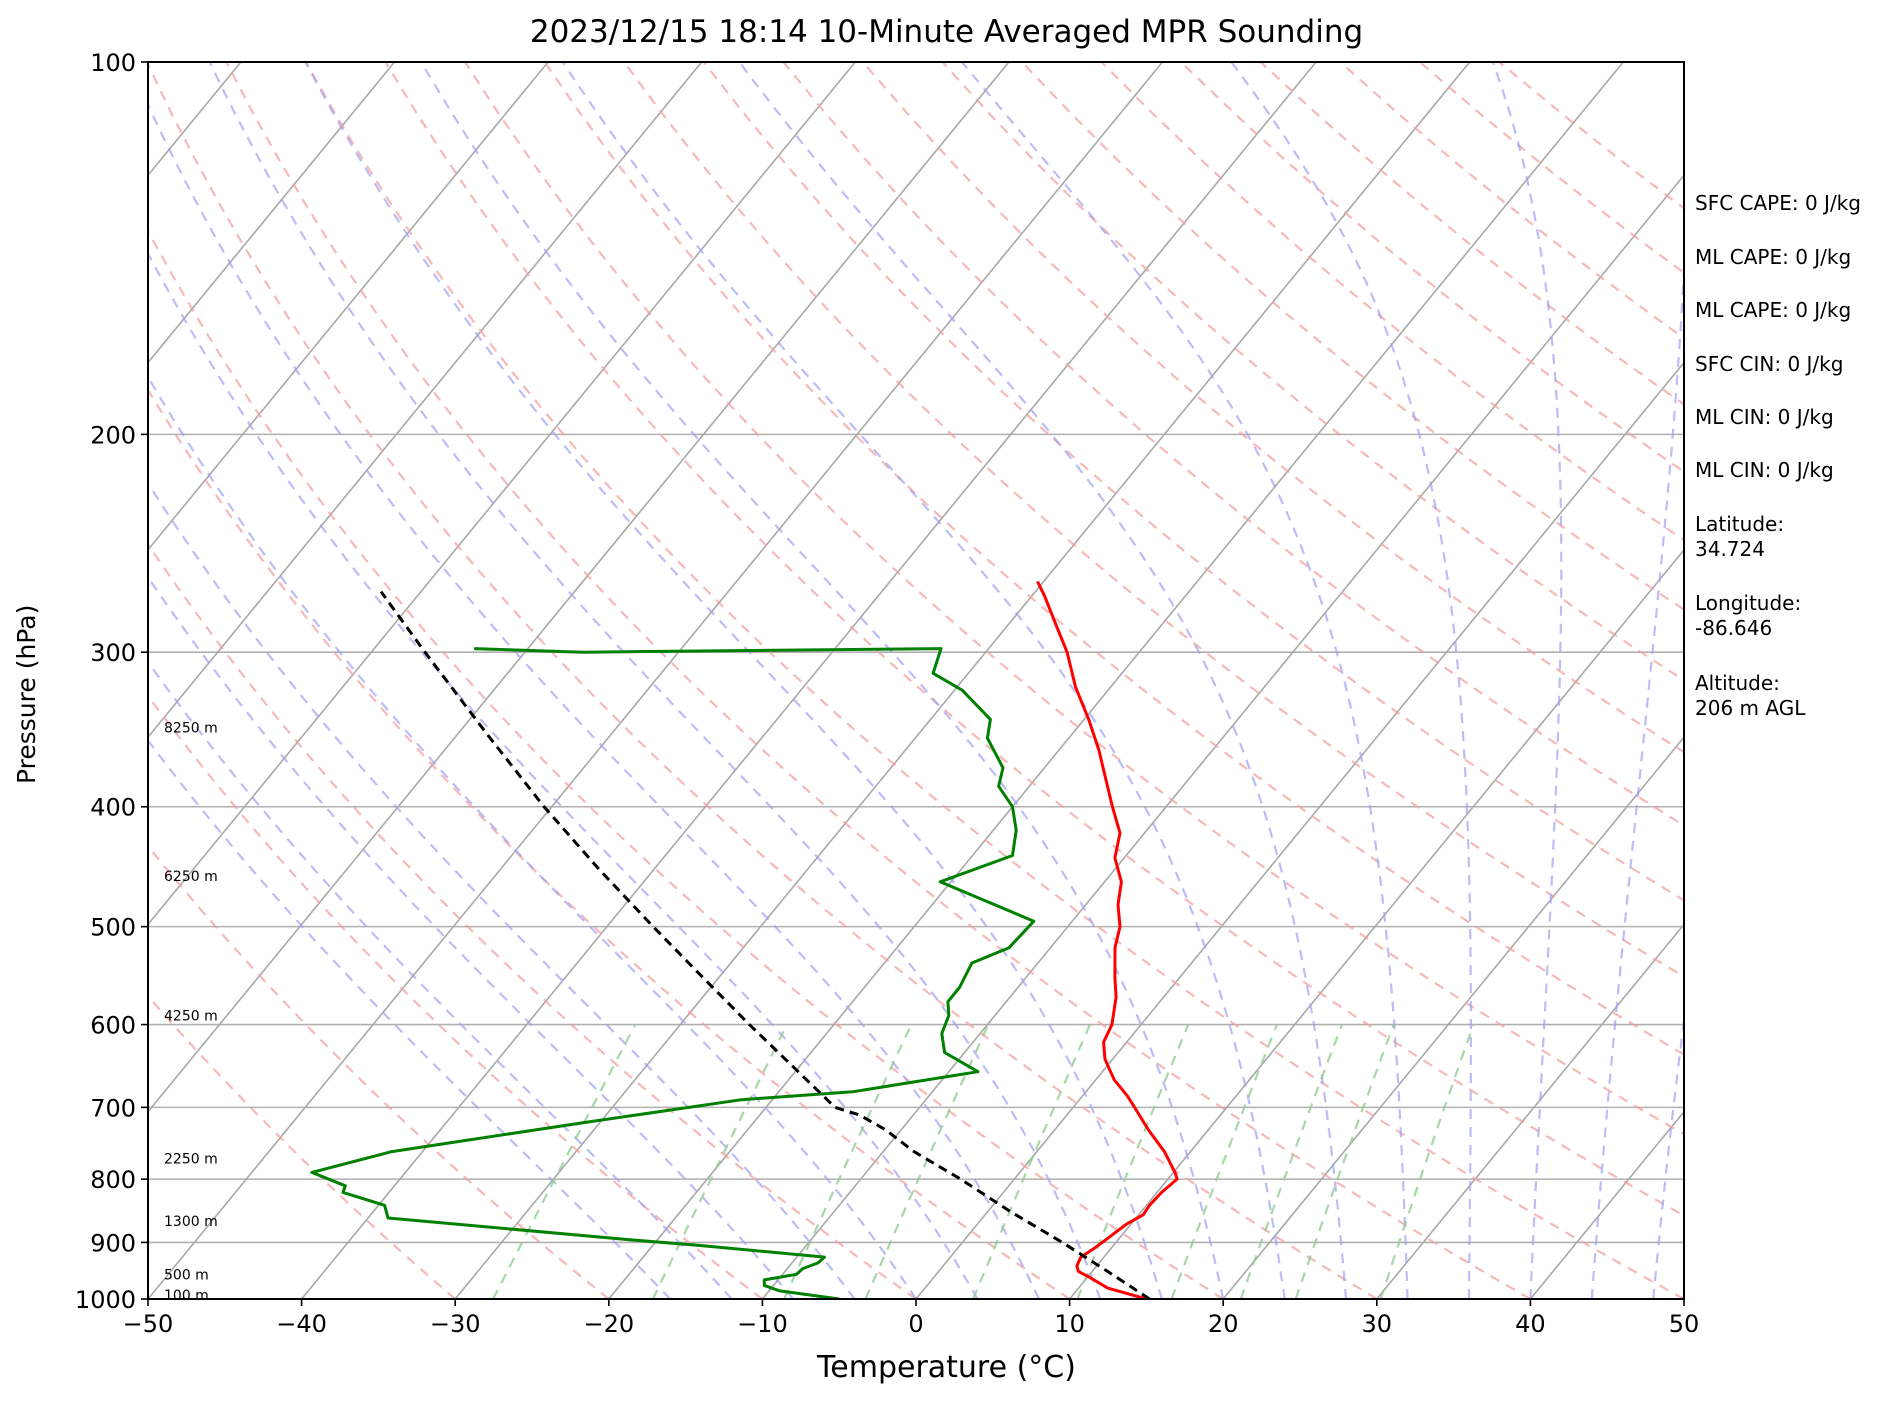 This screenshot has height=1406, width=1893. Describe the element at coordinates (113, 1026) in the screenshot. I see `y-tick-label: 600` at that location.